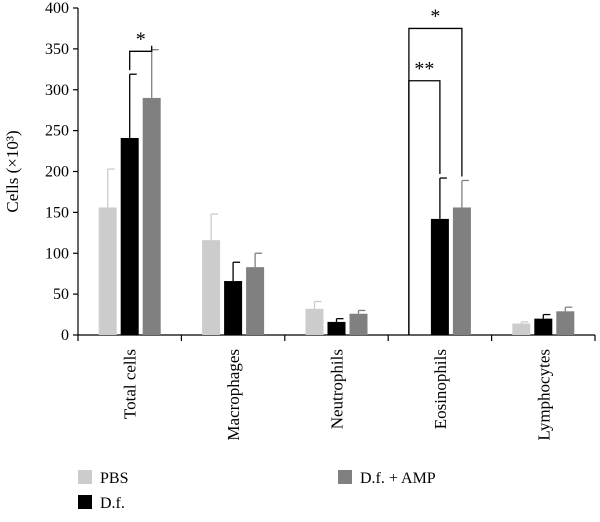 Image resolution: width=600 pixels, height=522 pixels. I want to click on y-tick-label: 200, so click(57, 172).